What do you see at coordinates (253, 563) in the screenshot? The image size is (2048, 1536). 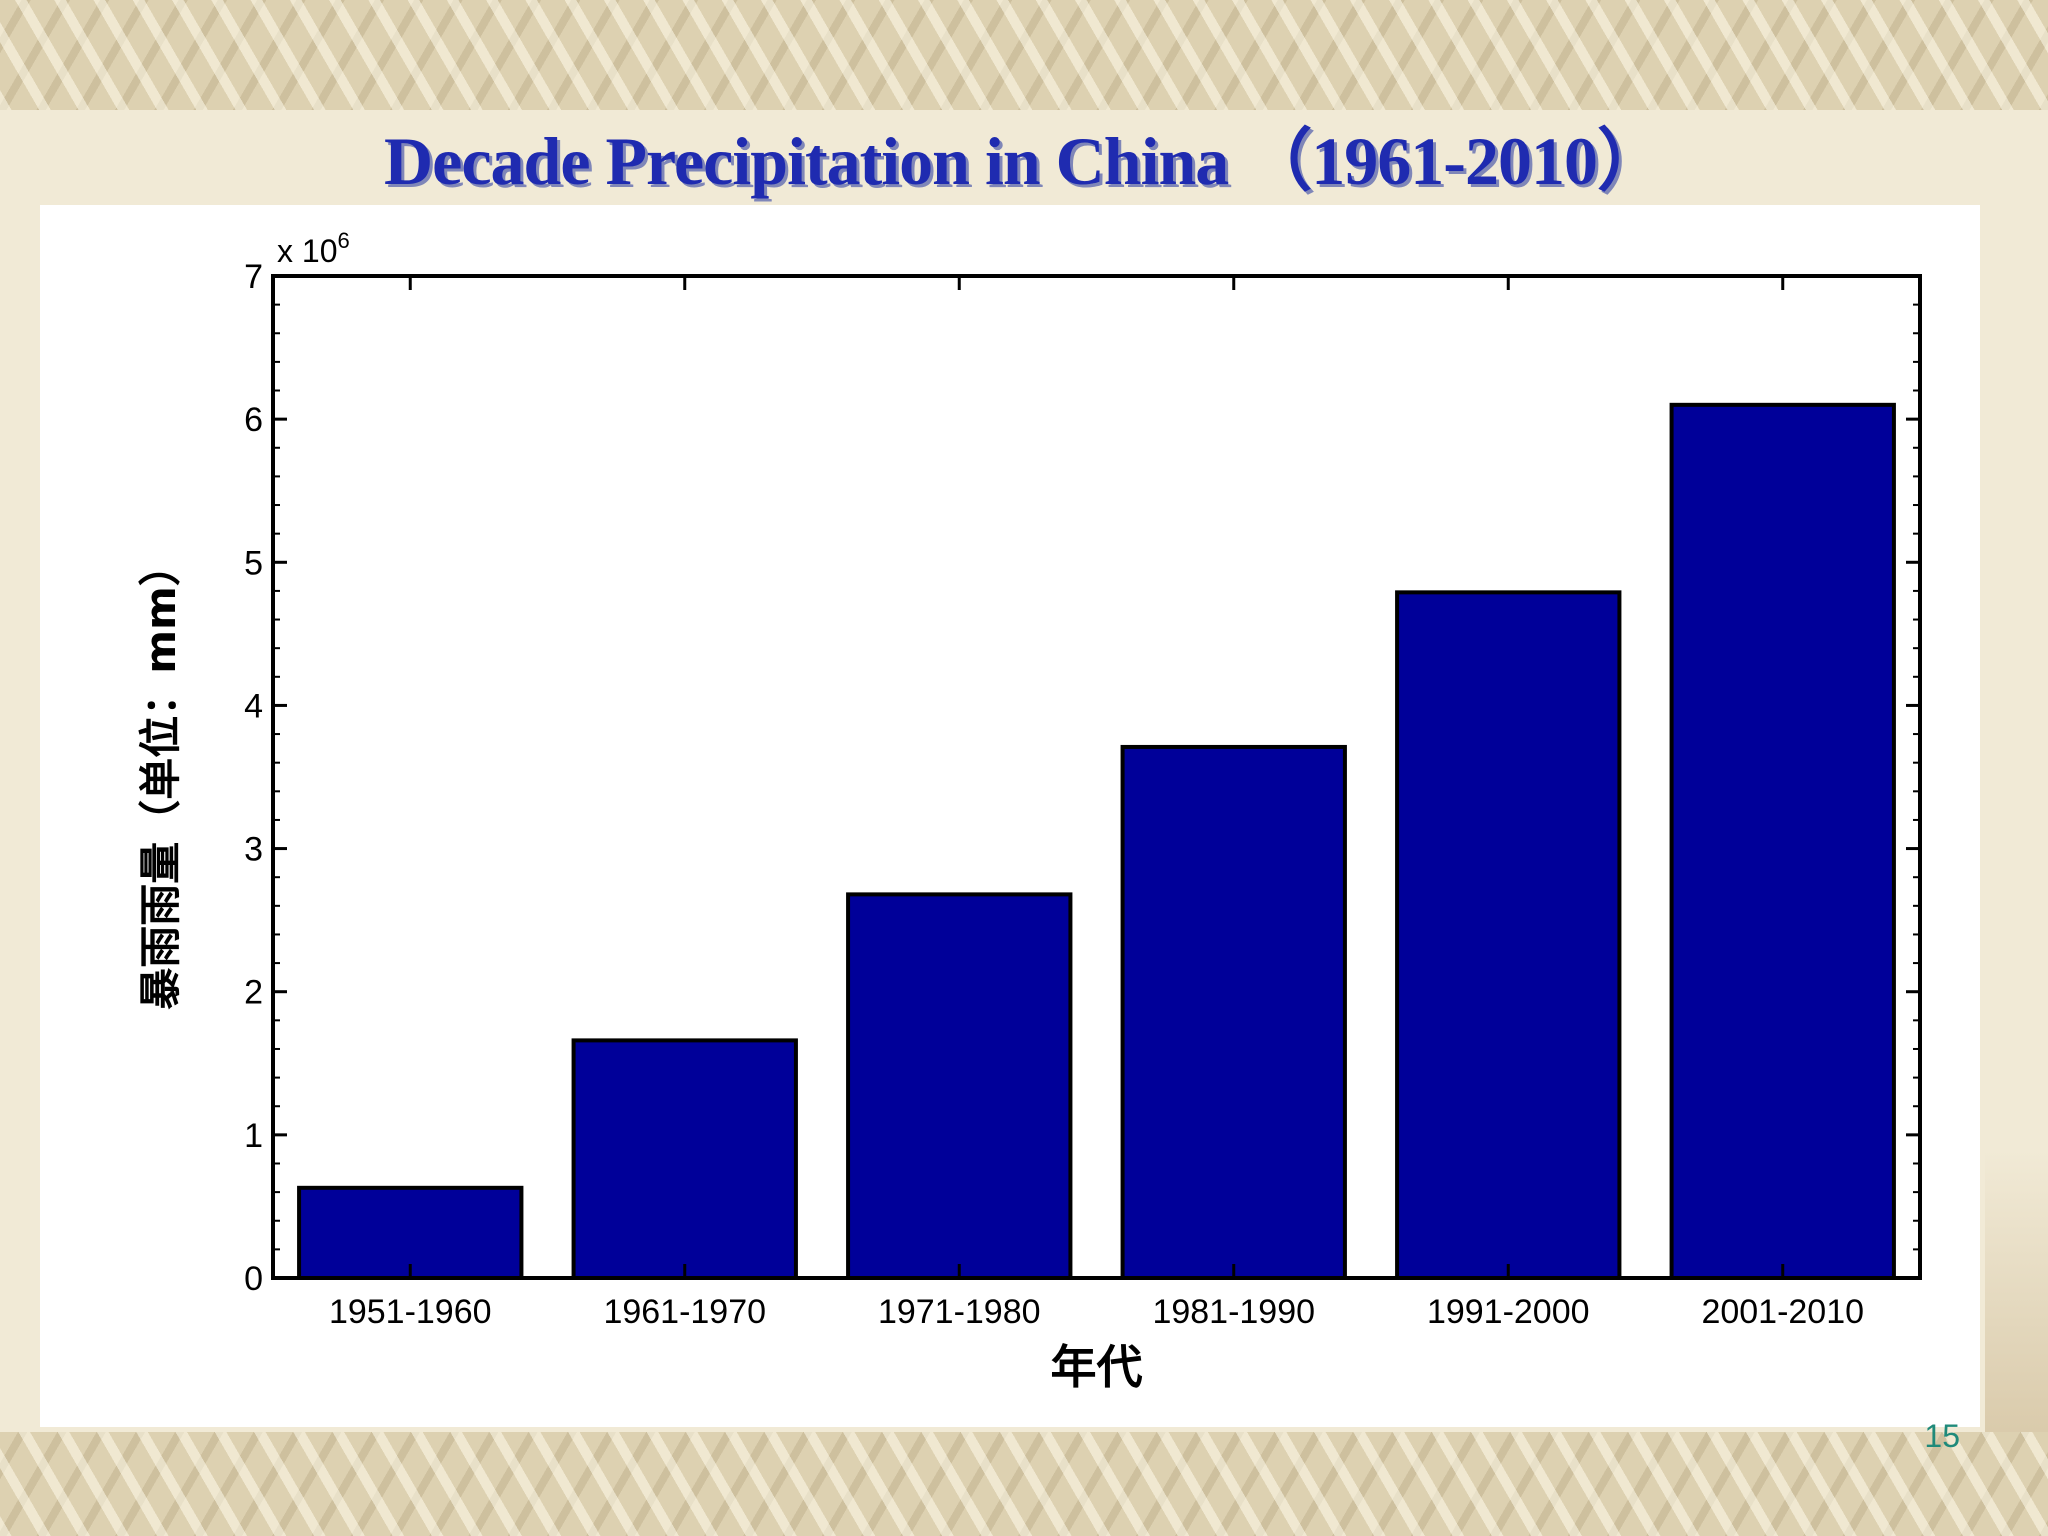 I see `y-tick-label: 5` at bounding box center [253, 563].